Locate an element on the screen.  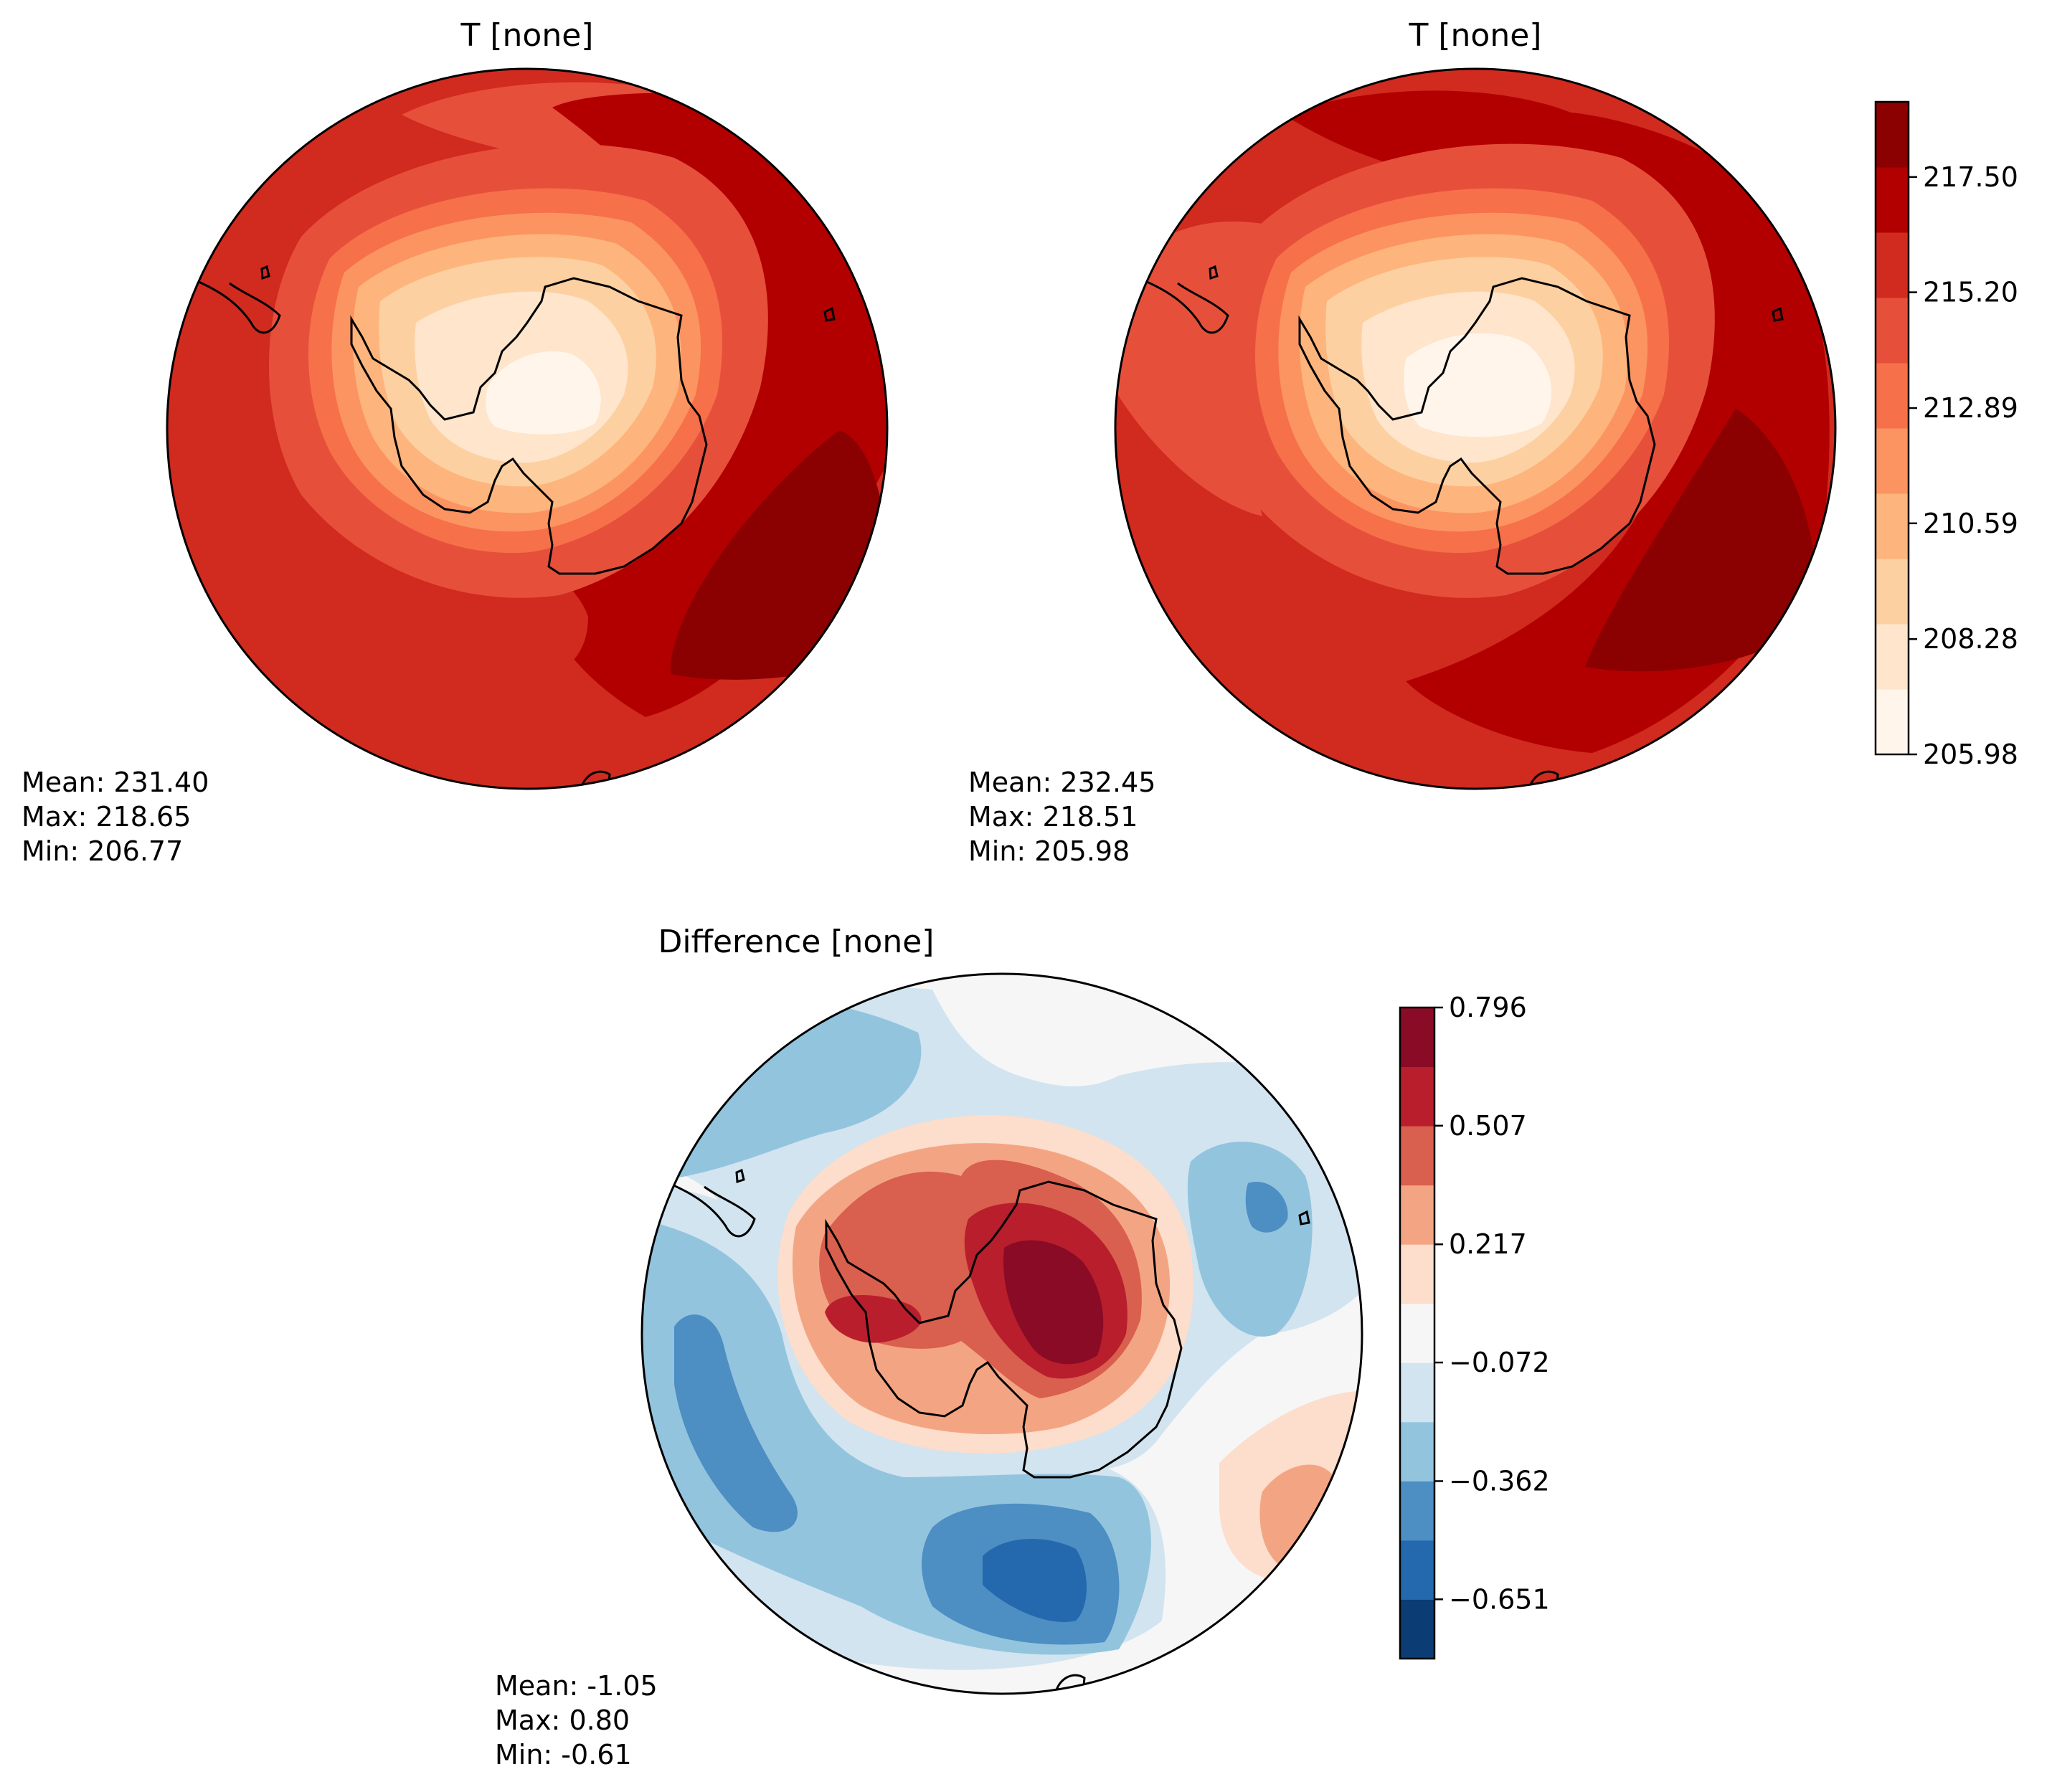
colorbar-tick-label: 210.59 is located at coordinates (1971, 523).